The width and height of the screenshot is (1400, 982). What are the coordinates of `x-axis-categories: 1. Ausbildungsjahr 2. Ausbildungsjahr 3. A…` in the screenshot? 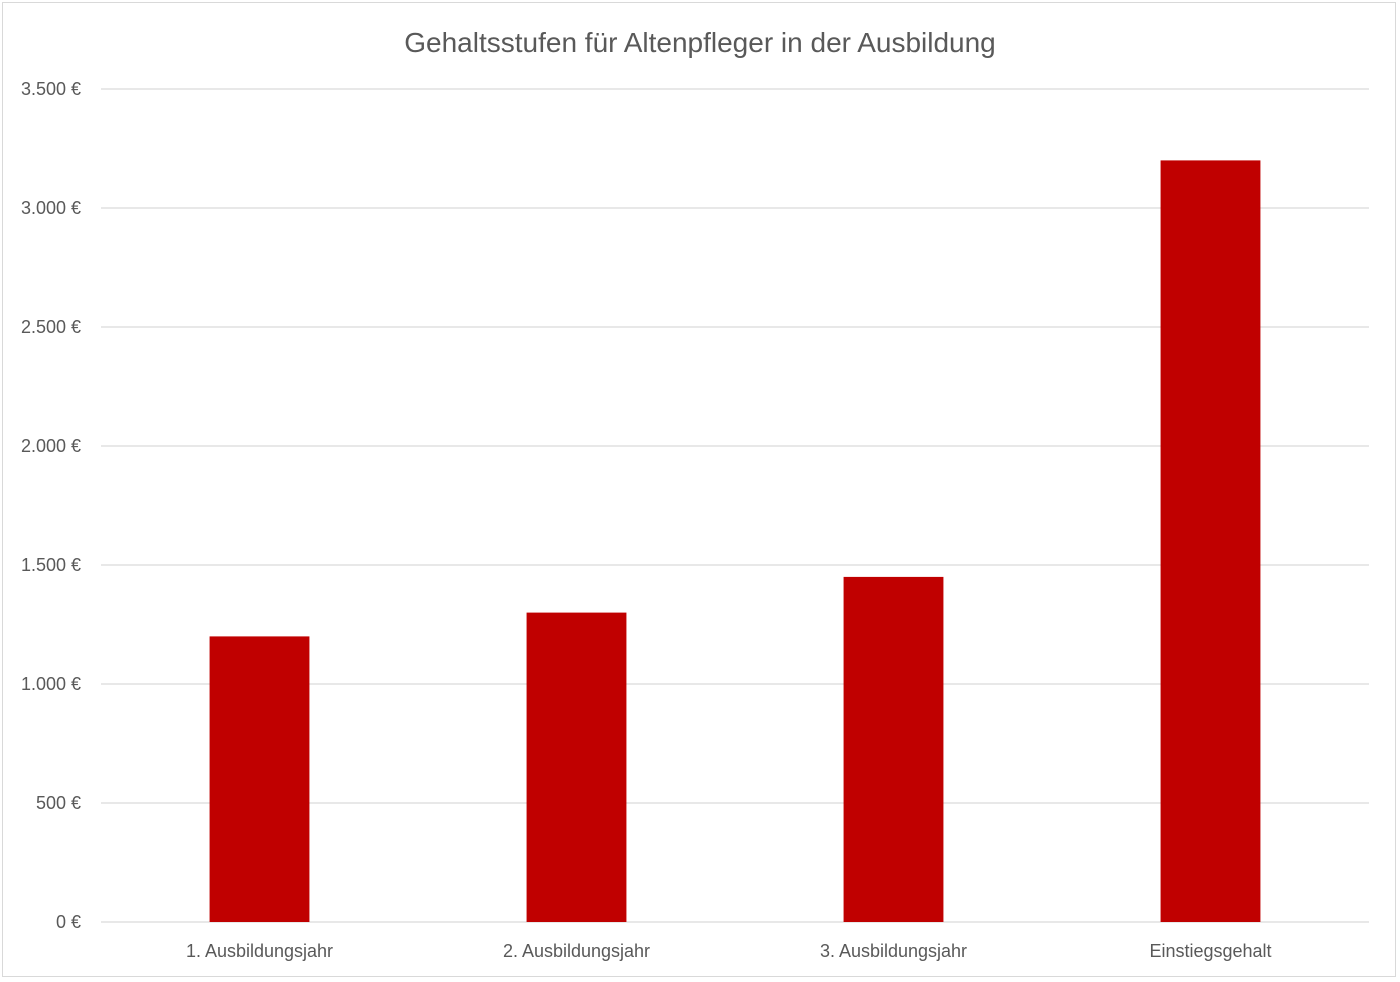 It's located at (729, 951).